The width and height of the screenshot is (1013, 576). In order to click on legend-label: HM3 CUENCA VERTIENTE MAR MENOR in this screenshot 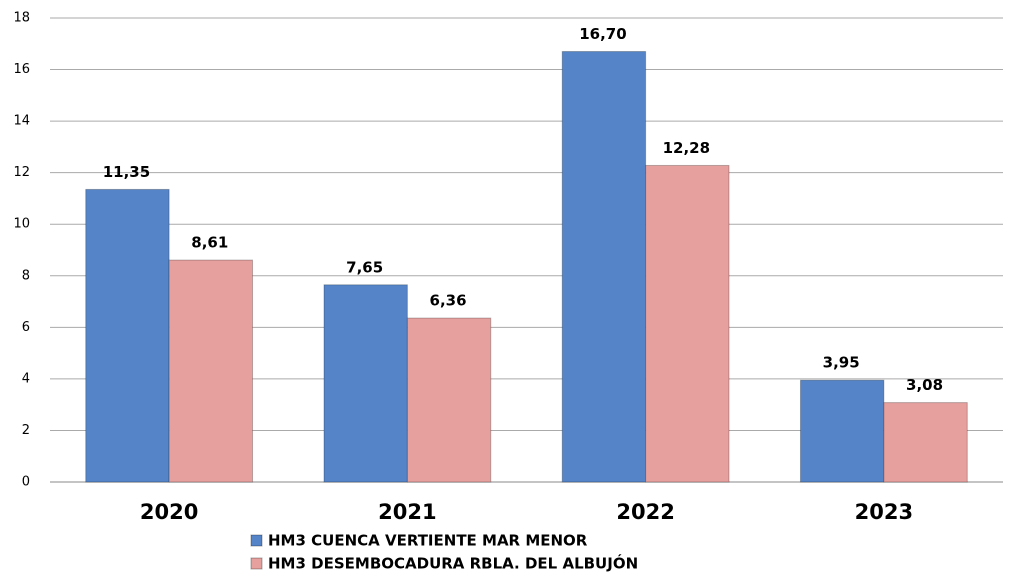, I will do `click(428, 541)`.